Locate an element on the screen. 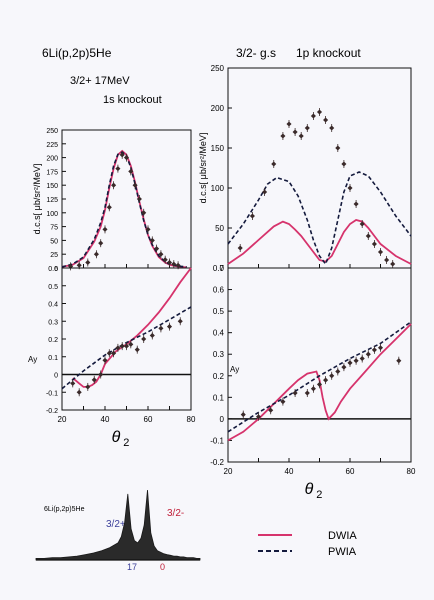 The image size is (434, 600). legend-pwia-label: PWIA is located at coordinates (342, 552).